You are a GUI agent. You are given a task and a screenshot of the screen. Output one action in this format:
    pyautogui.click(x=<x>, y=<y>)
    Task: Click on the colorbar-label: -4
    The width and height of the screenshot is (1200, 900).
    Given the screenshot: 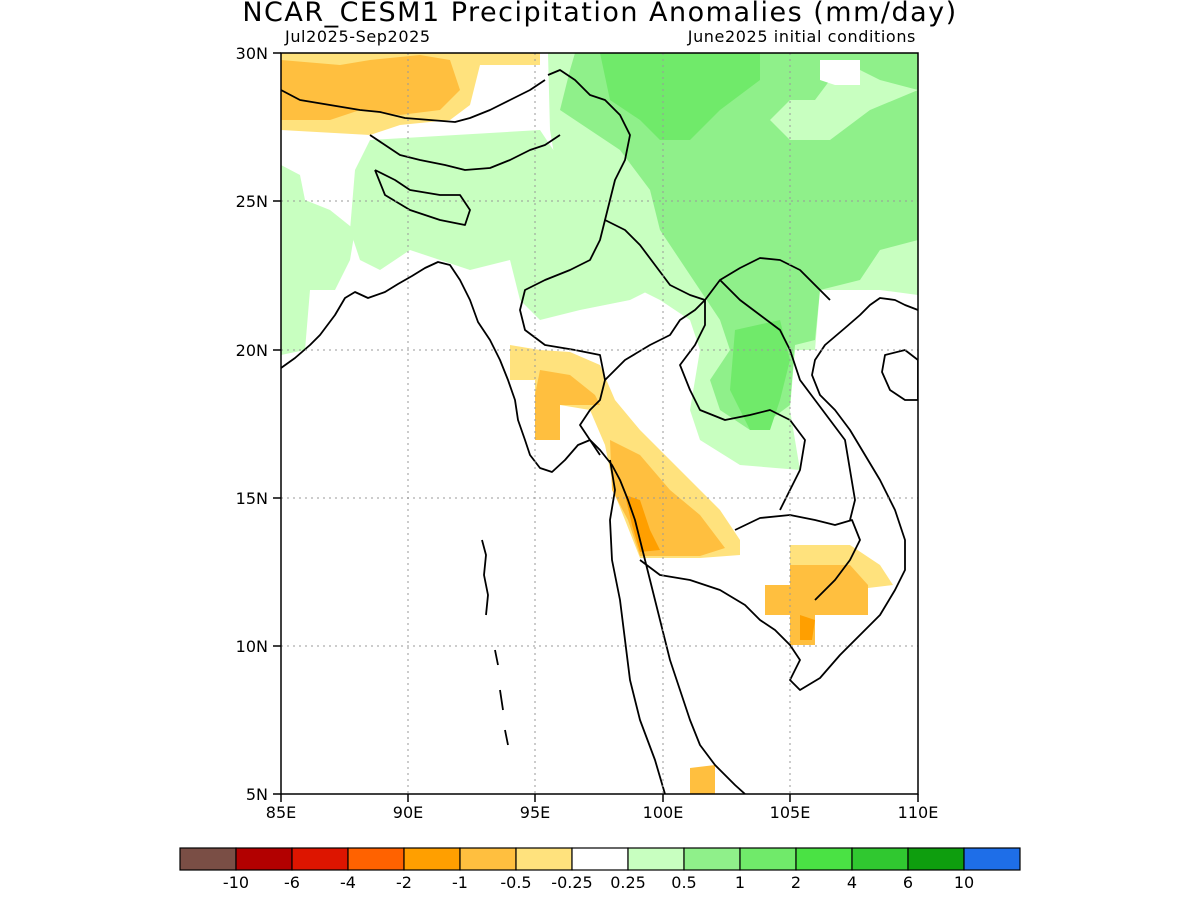 What is the action you would take?
    pyautogui.click(x=348, y=882)
    